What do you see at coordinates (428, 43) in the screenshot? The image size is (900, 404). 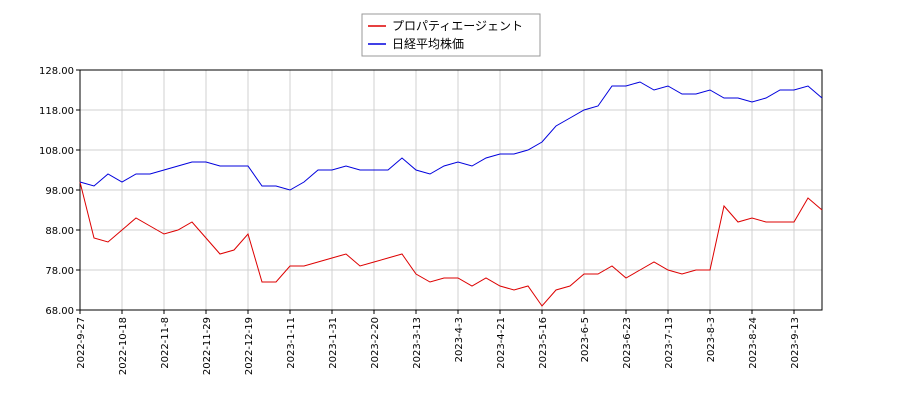 I see `legend-label: 日経平均株価` at bounding box center [428, 43].